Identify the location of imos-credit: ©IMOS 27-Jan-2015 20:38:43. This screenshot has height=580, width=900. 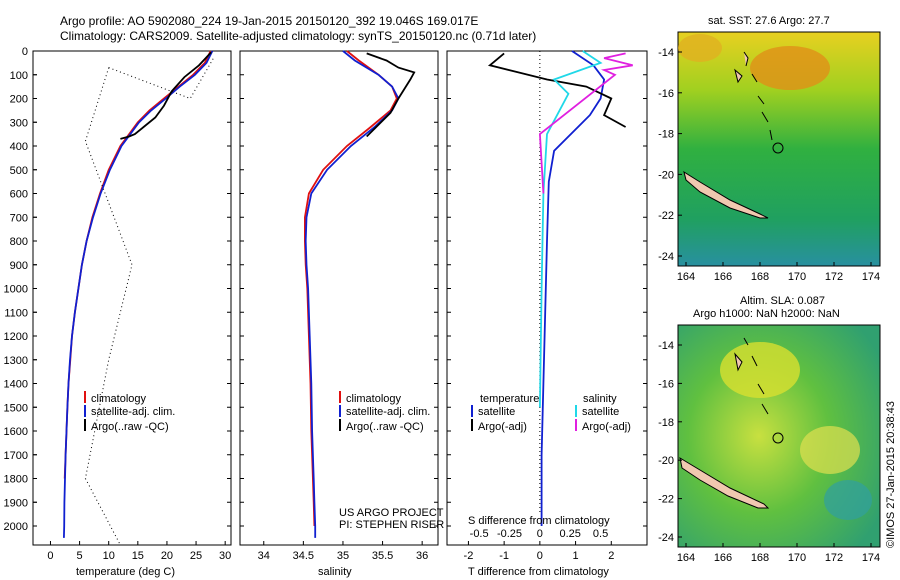
(891, 474).